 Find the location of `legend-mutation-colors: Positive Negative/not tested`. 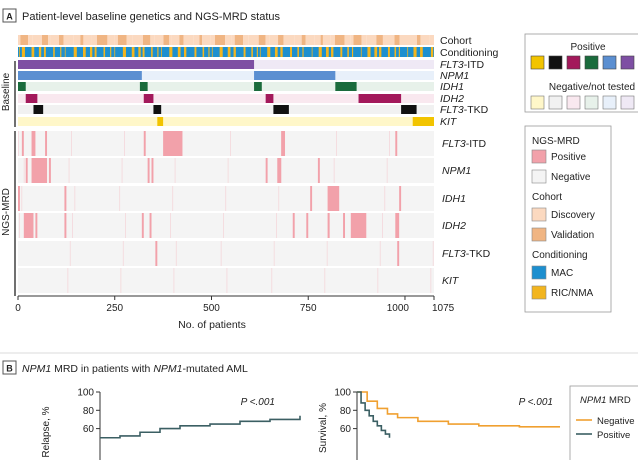

legend-mutation-colors: Positive Negative/not tested is located at coordinates (581, 73).